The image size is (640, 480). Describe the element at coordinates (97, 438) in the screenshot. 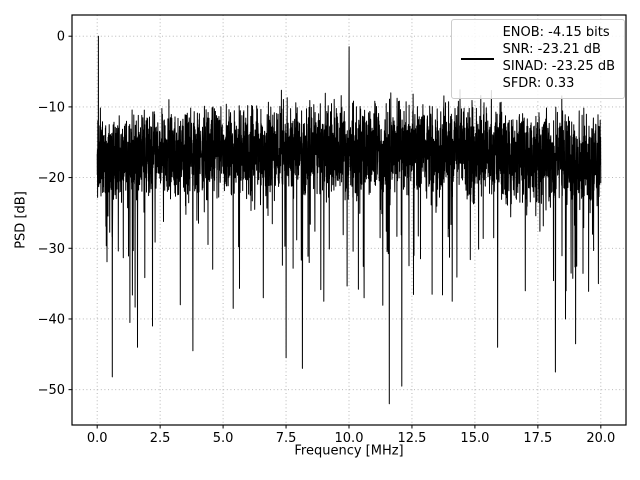

I see `x-tick-label: 0.0` at that location.